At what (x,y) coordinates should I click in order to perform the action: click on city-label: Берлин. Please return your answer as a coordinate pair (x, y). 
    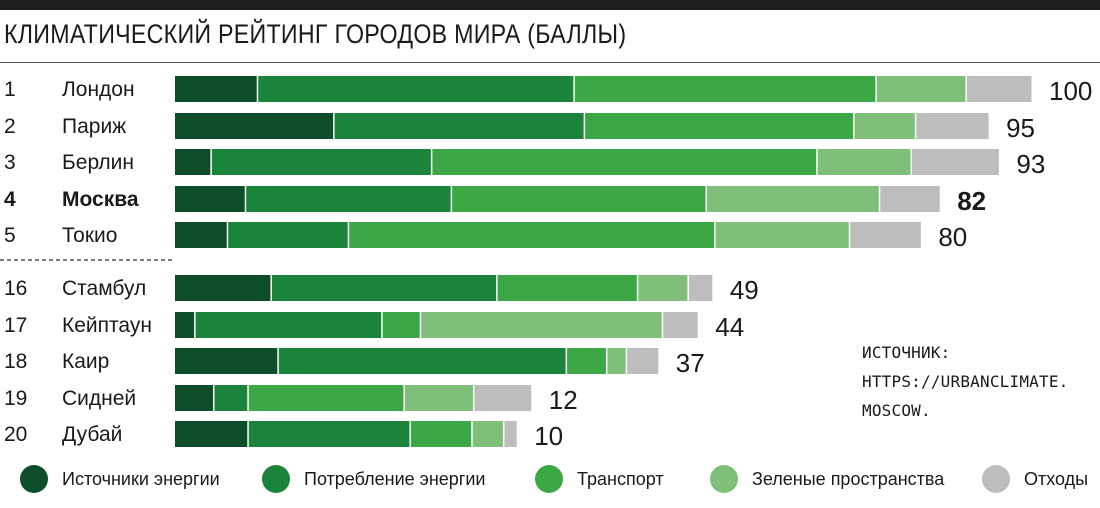
    Looking at the image, I should click on (98, 162).